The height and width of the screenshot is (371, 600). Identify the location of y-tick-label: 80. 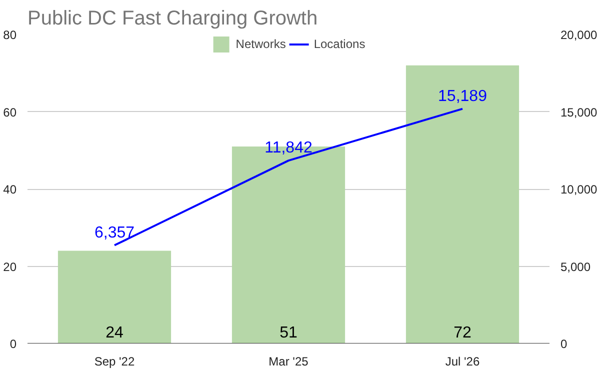
(10, 35).